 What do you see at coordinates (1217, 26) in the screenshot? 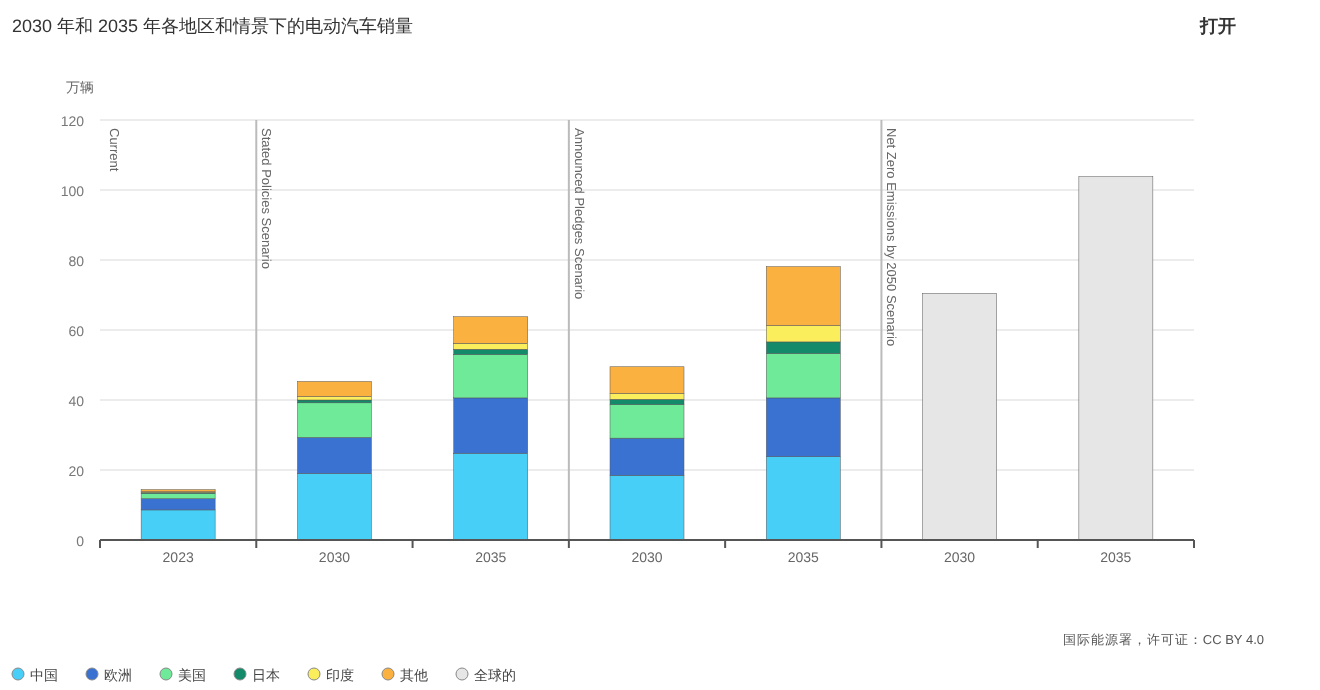
I see `text: 打开` at bounding box center [1217, 26].